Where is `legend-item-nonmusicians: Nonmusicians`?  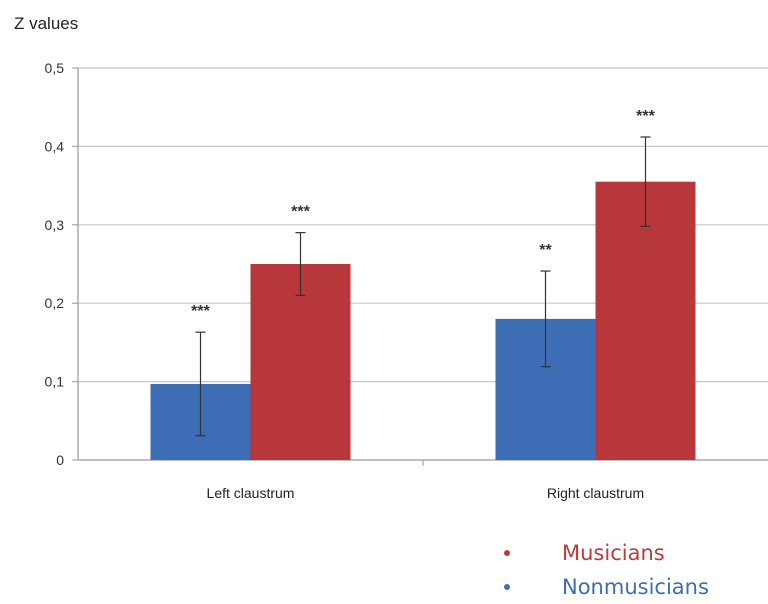
legend-item-nonmusicians: Nonmusicians is located at coordinates (604, 587).